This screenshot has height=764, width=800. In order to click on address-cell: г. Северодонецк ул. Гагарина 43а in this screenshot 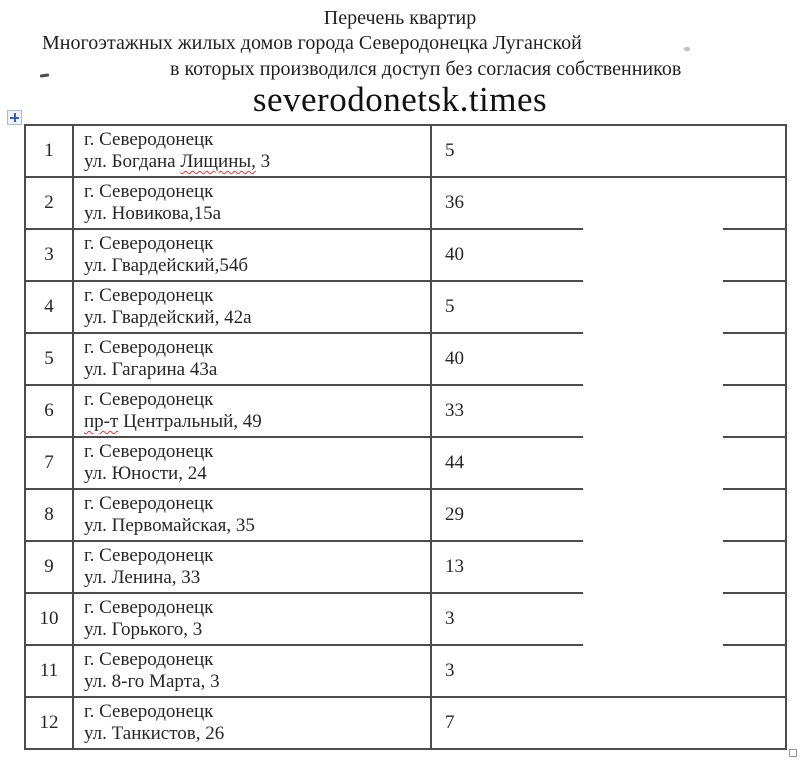, I will do `click(252, 359)`.